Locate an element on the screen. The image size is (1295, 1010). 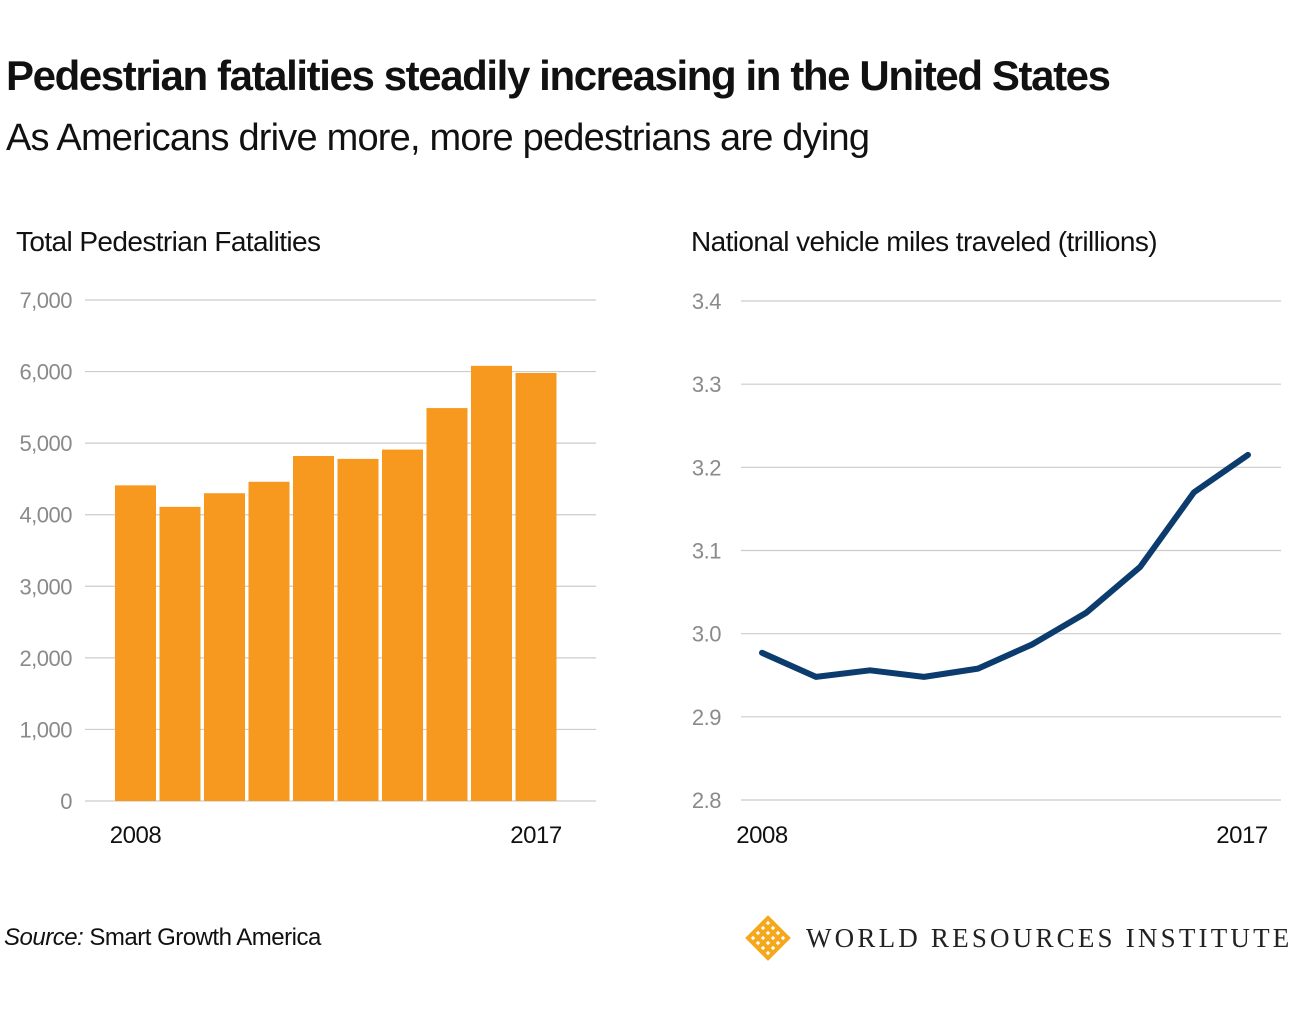
y-tick-label: 7,000 is located at coordinates (45, 300).